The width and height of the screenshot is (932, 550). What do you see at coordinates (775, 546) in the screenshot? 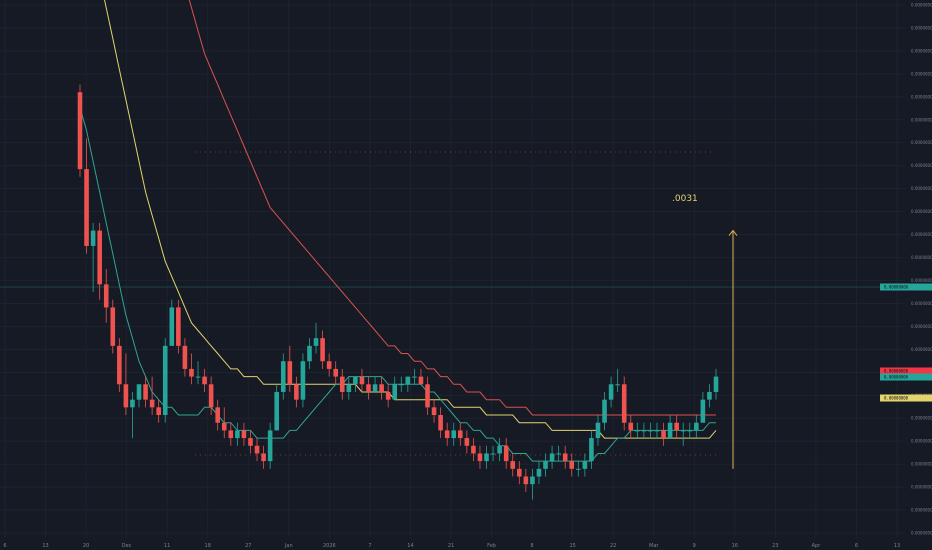
I see `time-tick-label: 23` at bounding box center [775, 546].